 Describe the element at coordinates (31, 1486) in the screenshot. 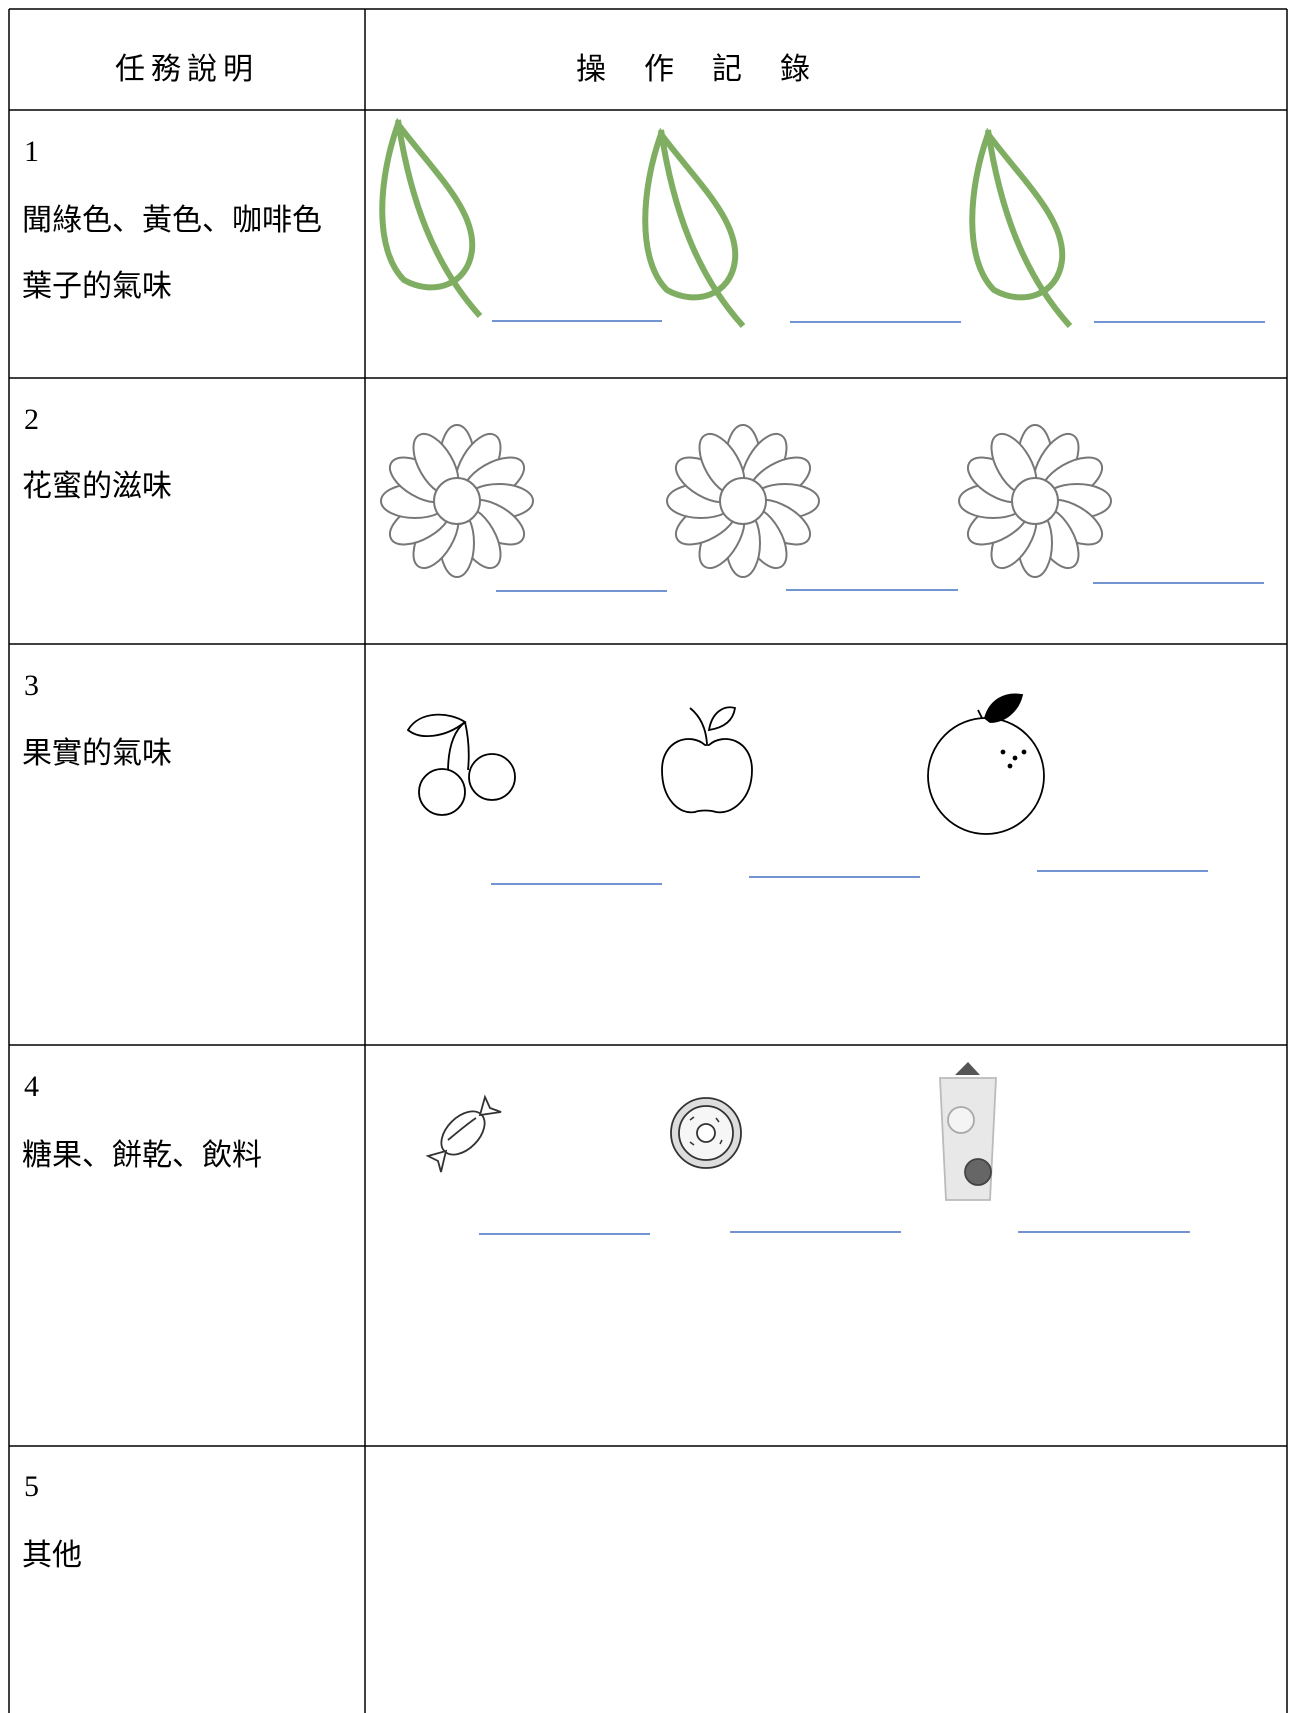

I see `row-number: 5` at that location.